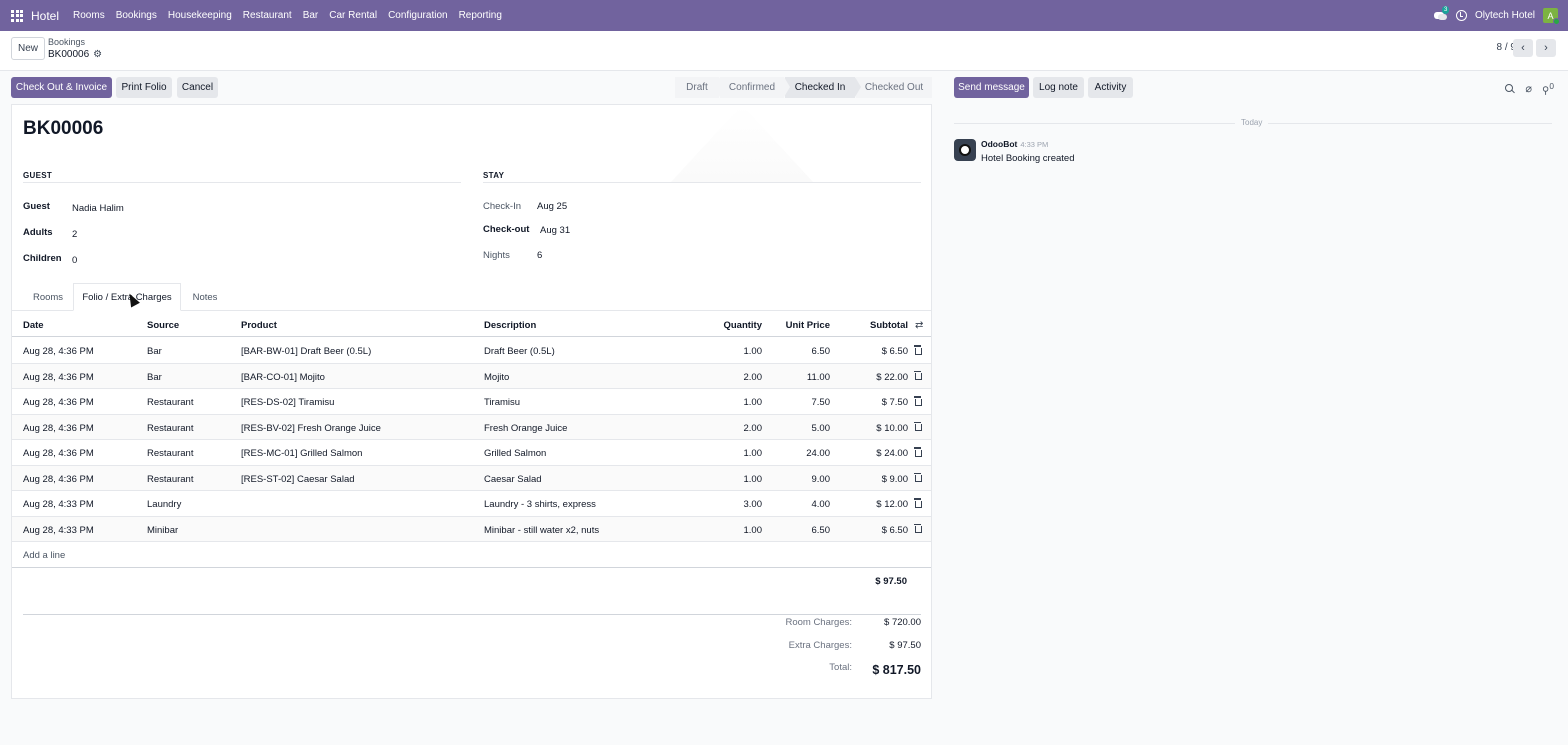  Describe the element at coordinates (818, 622) in the screenshot. I see `room-charges-label: Room Charges:` at that location.